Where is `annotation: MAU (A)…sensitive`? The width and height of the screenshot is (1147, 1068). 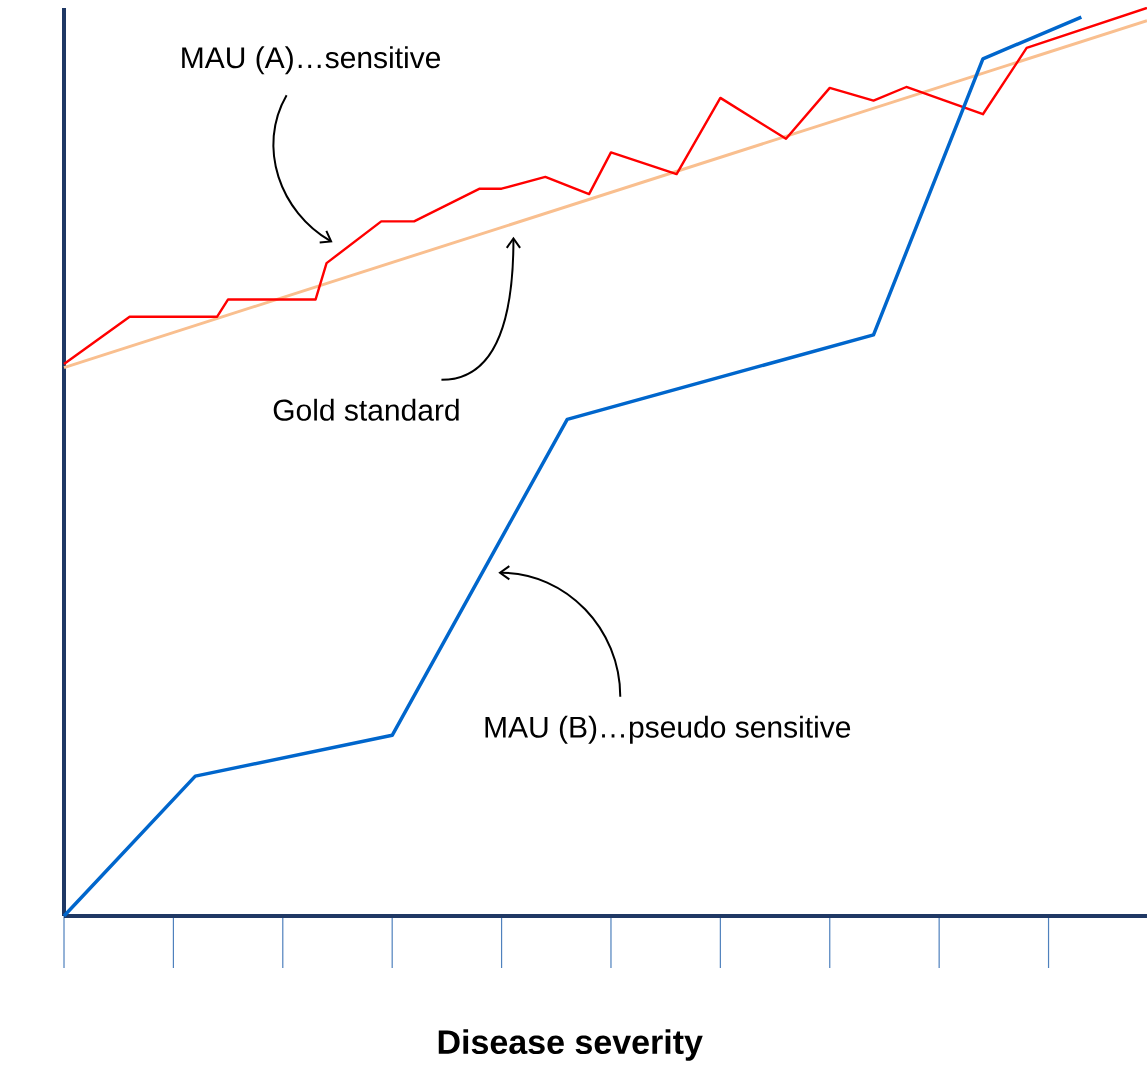 annotation: MAU (A)…sensitive is located at coordinates (311, 60).